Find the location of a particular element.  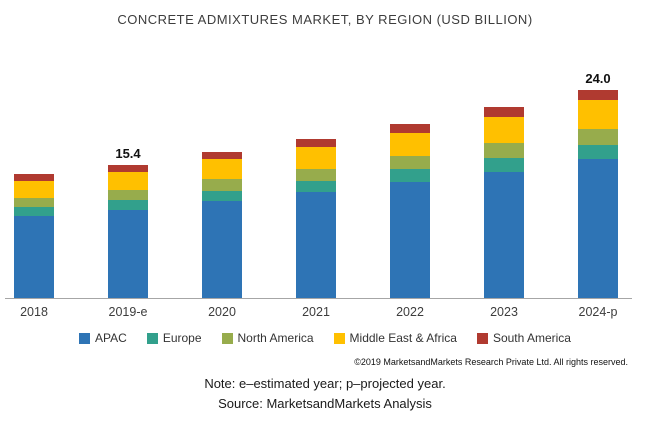

bar-total-label-2024-p: 24.0 is located at coordinates (598, 79).